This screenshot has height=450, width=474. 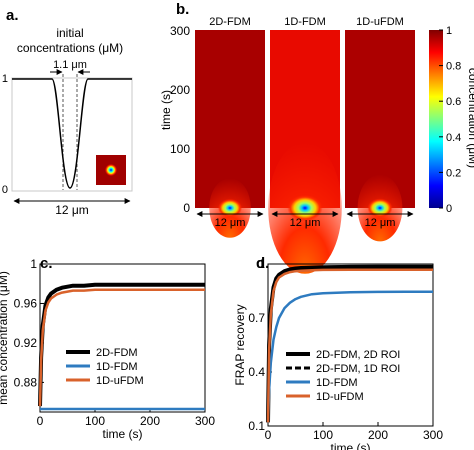 I want to click on panel-b-ytick: 100, so click(x=180, y=149).